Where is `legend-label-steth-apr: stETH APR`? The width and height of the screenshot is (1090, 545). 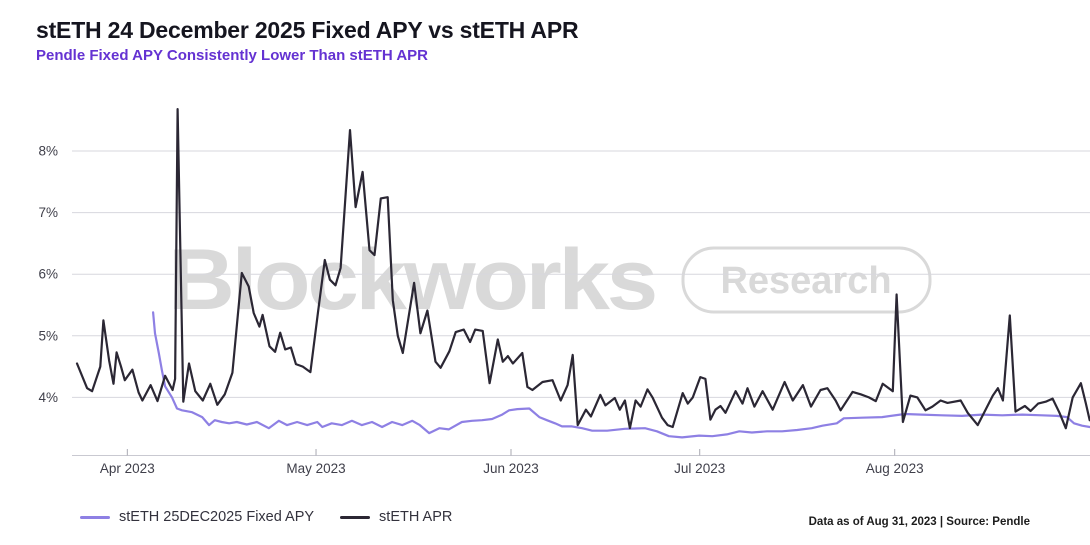 legend-label-steth-apr: stETH APR is located at coordinates (416, 517).